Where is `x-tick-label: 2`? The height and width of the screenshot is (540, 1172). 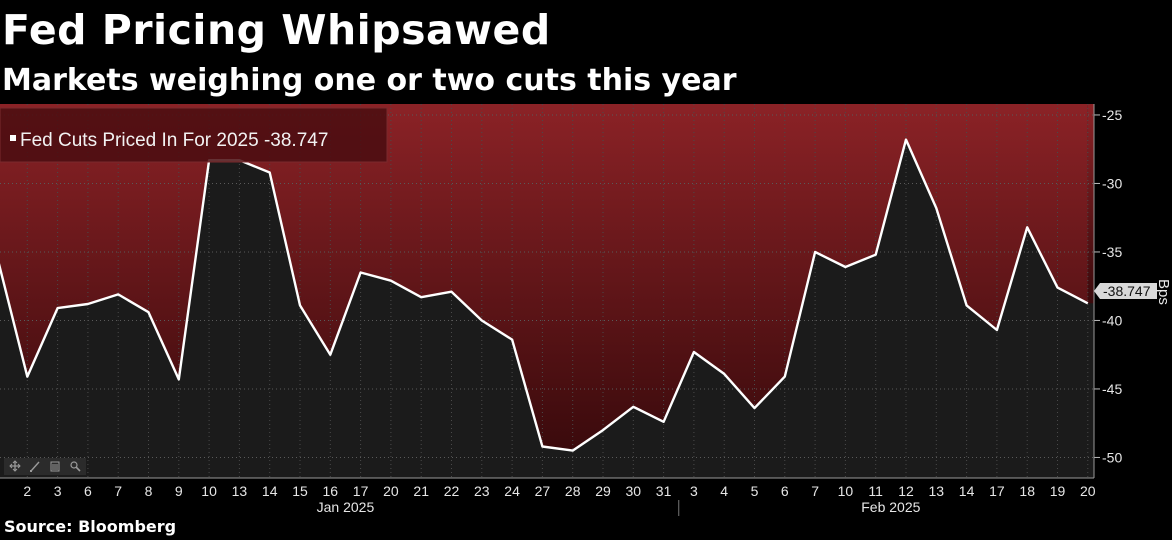
x-tick-label: 2 is located at coordinates (27, 491).